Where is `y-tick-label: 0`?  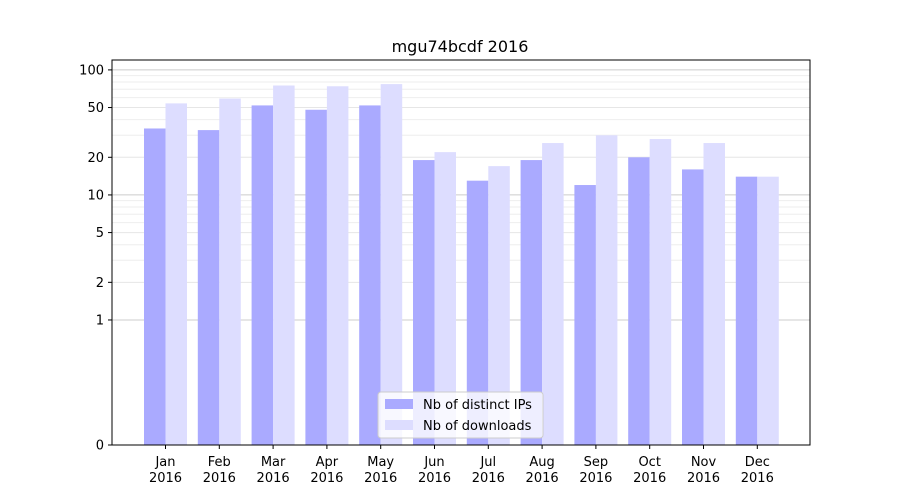
y-tick-label: 0 is located at coordinates (100, 446).